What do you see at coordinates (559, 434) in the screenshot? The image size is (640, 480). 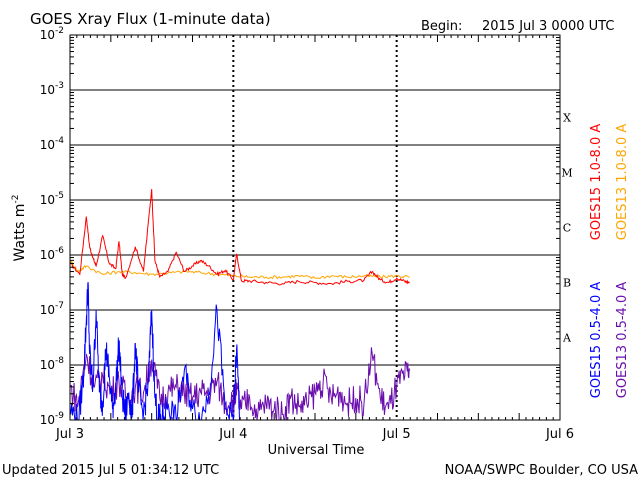 I see `x-tick-label-3: Jul 6` at bounding box center [559, 434].